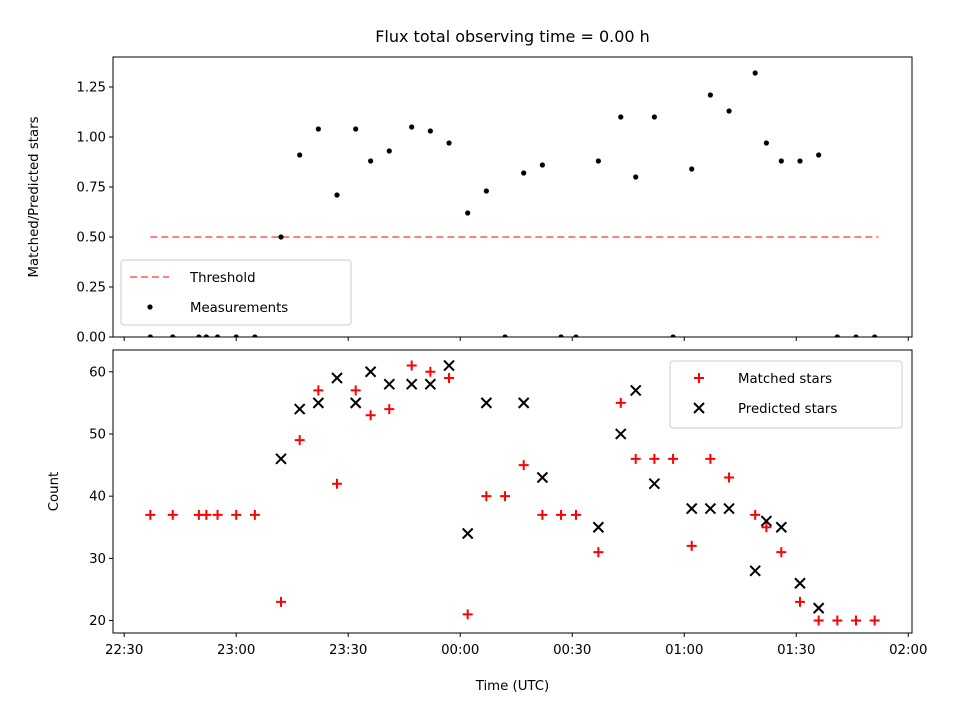 The image size is (960, 720). Describe the element at coordinates (785, 379) in the screenshot. I see `legend-label: Matched stars` at that location.